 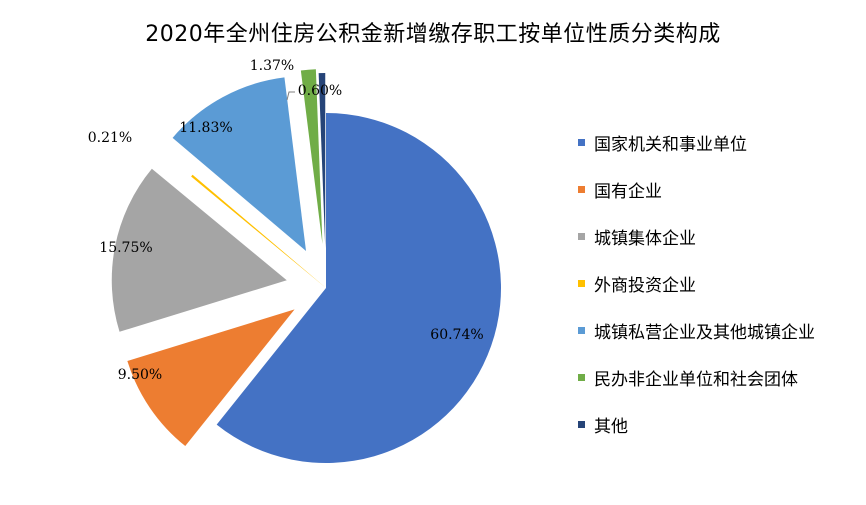 What do you see at coordinates (205, 128) in the screenshot?
I see `data-label-5: 11.83%` at bounding box center [205, 128].